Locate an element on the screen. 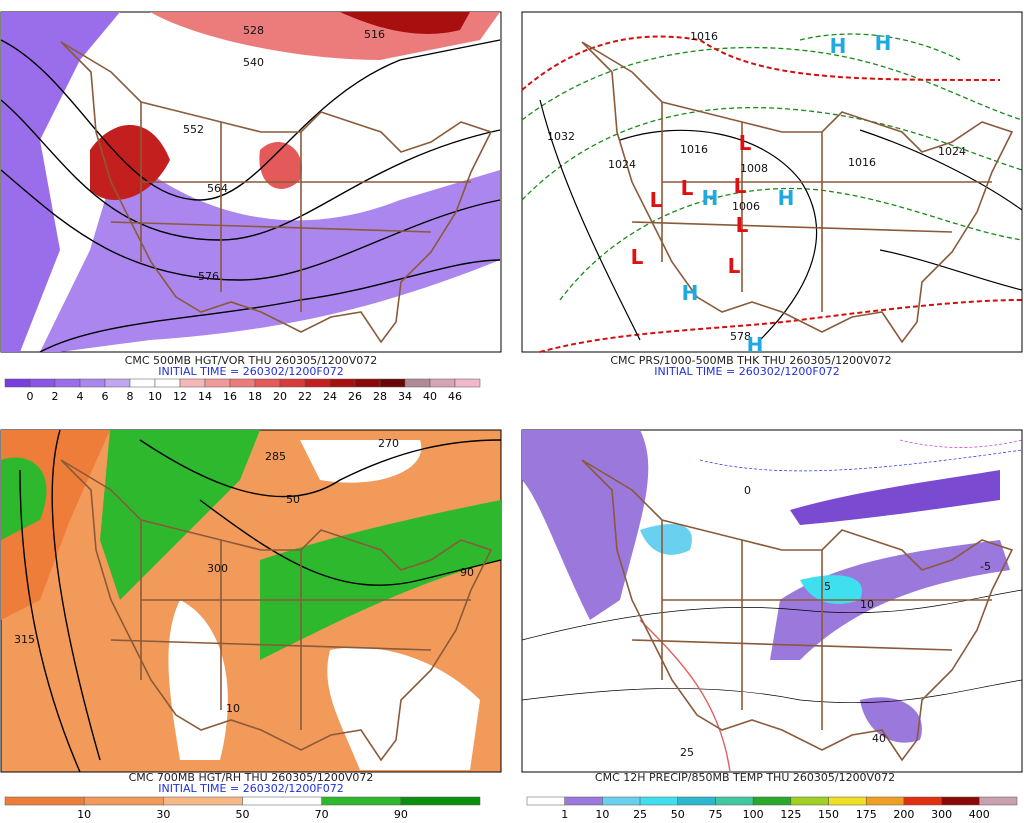 This screenshot has width=1024, height=823. contour-label: 10 is located at coordinates (867, 604).